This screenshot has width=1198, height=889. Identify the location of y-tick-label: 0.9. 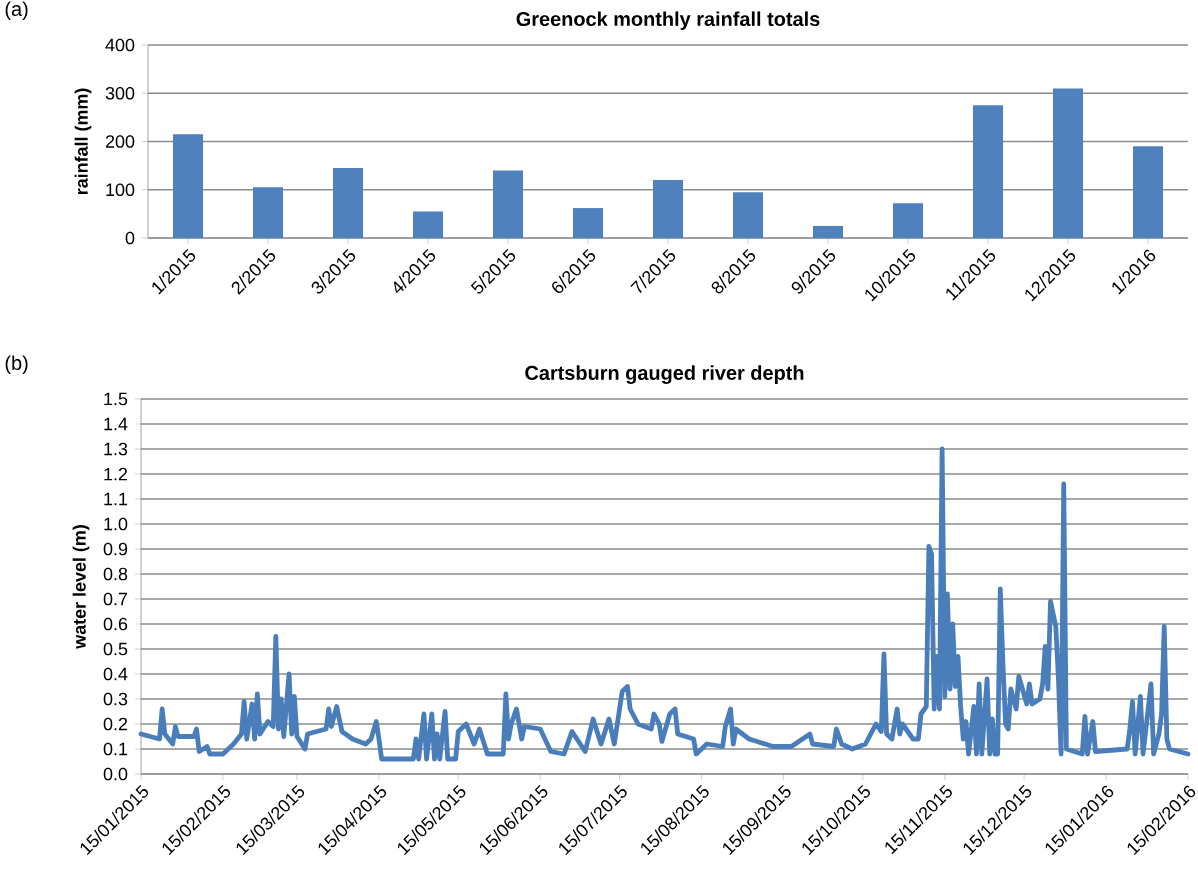
(115, 549).